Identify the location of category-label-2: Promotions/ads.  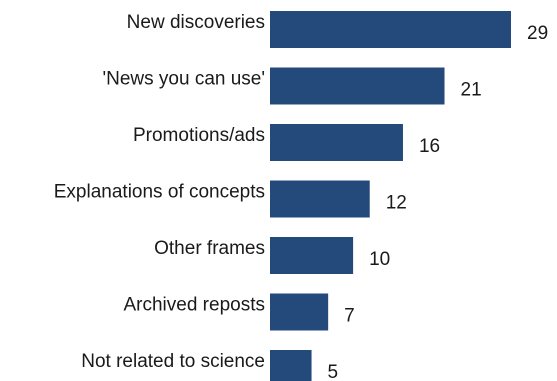
(199, 135).